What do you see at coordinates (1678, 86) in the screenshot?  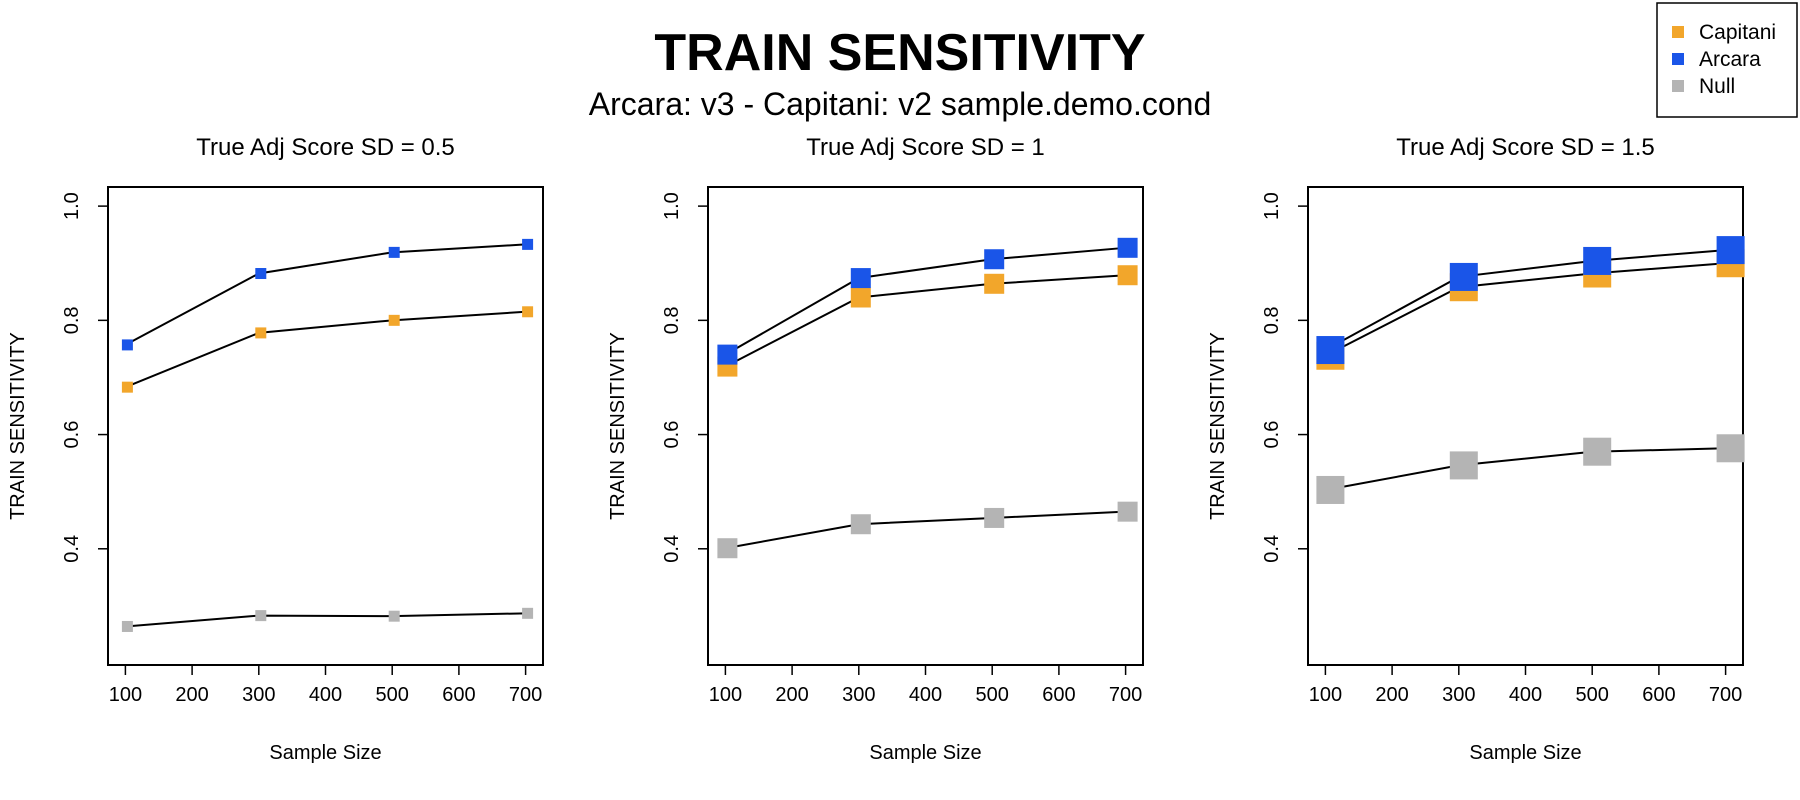 I see `legend-swatch-null` at bounding box center [1678, 86].